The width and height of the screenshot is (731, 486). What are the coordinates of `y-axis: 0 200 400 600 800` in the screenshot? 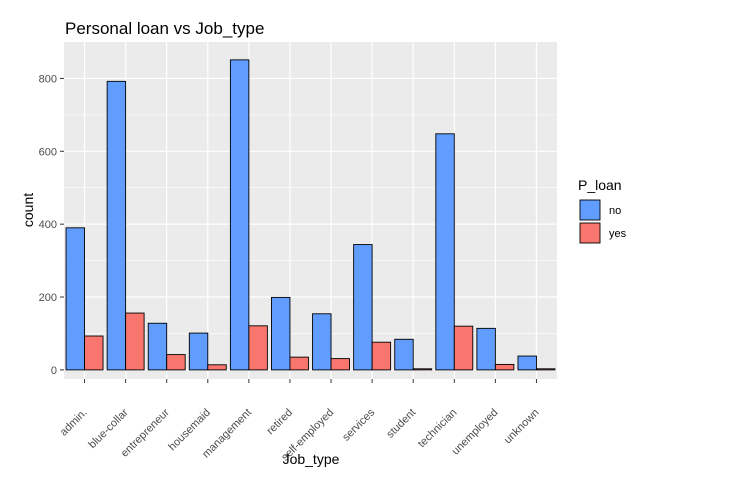 It's located at (51, 225).